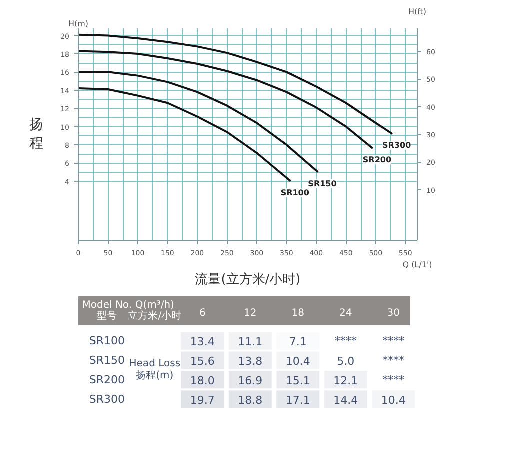 The width and height of the screenshot is (512, 450). What do you see at coordinates (250, 400) in the screenshot?
I see `data-label: 18.8` at bounding box center [250, 400].